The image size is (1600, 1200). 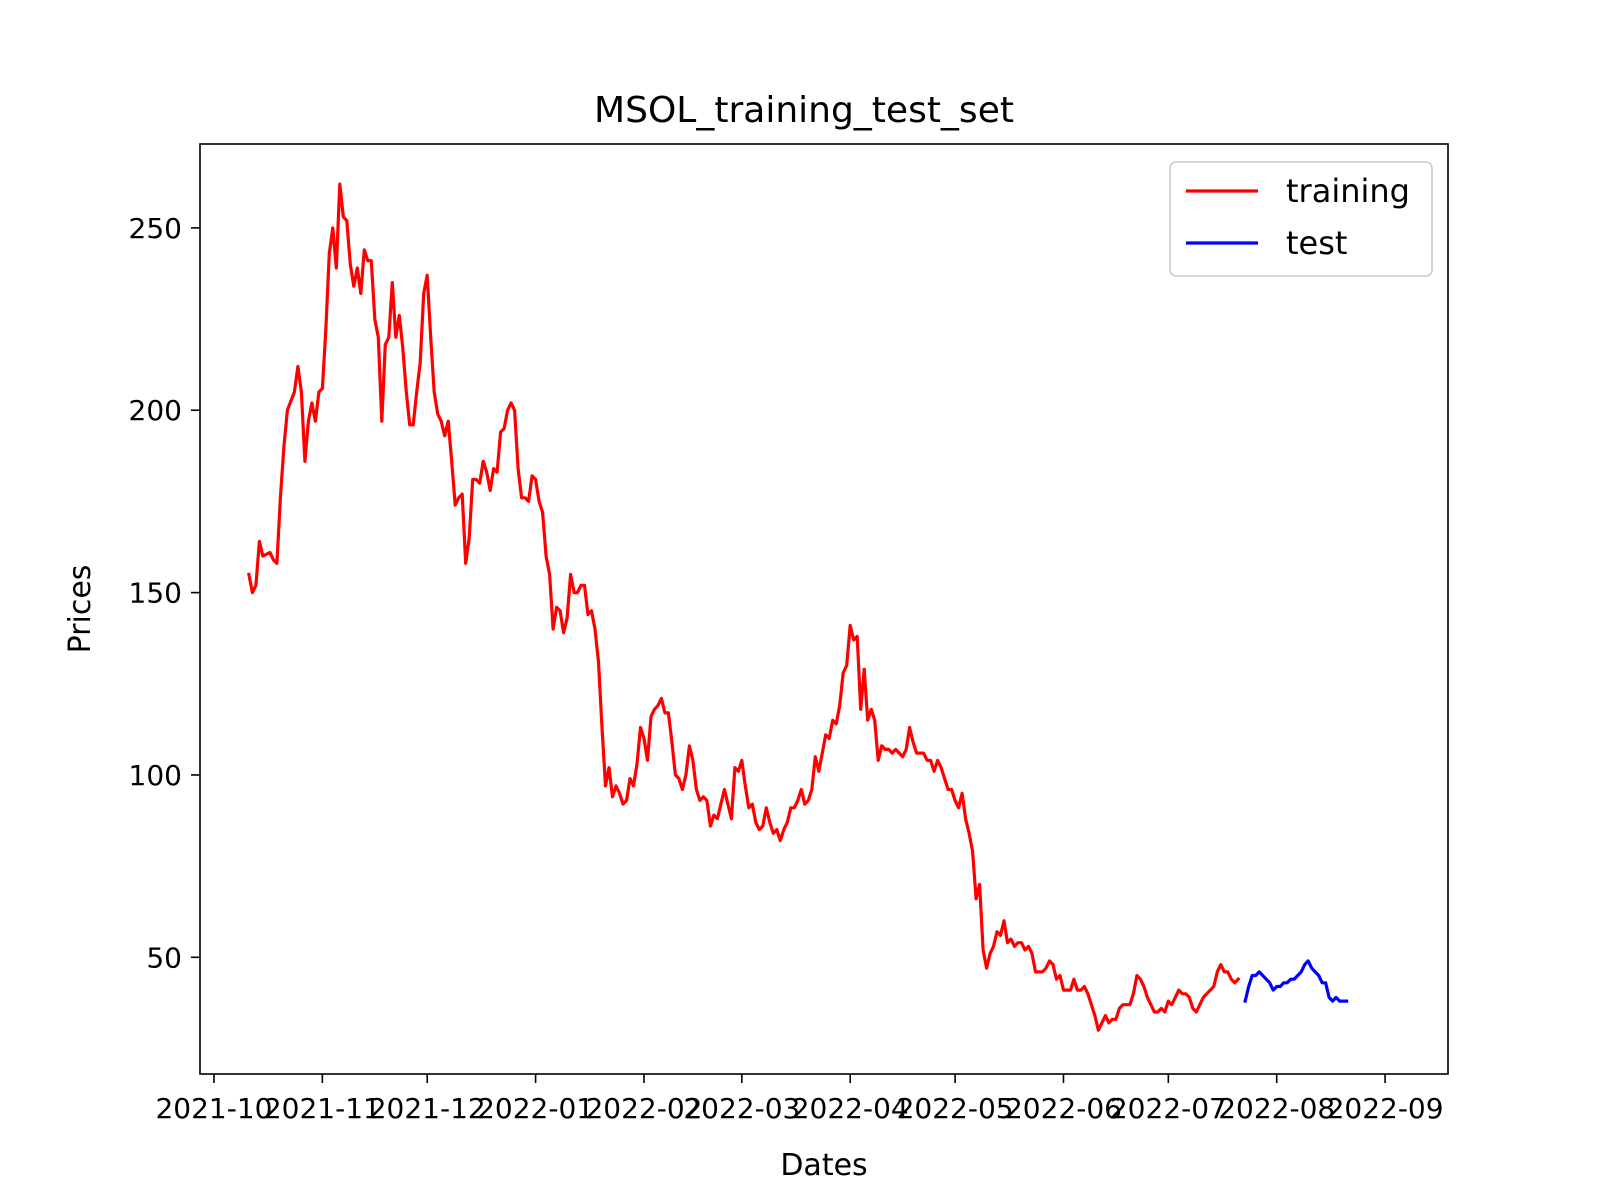 I want to click on x-tick-label: 2022-01, so click(x=535, y=1108).